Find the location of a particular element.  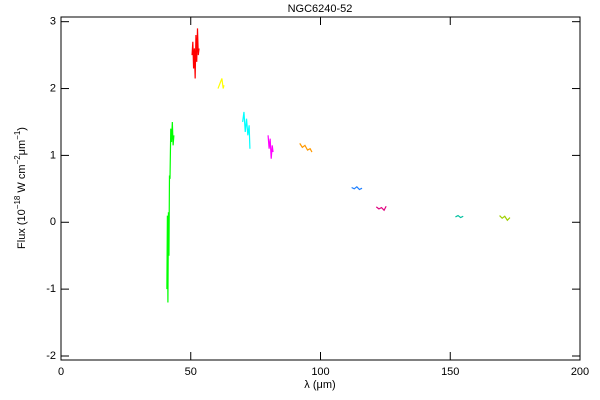

x-tick-label: 50 is located at coordinates (191, 372).